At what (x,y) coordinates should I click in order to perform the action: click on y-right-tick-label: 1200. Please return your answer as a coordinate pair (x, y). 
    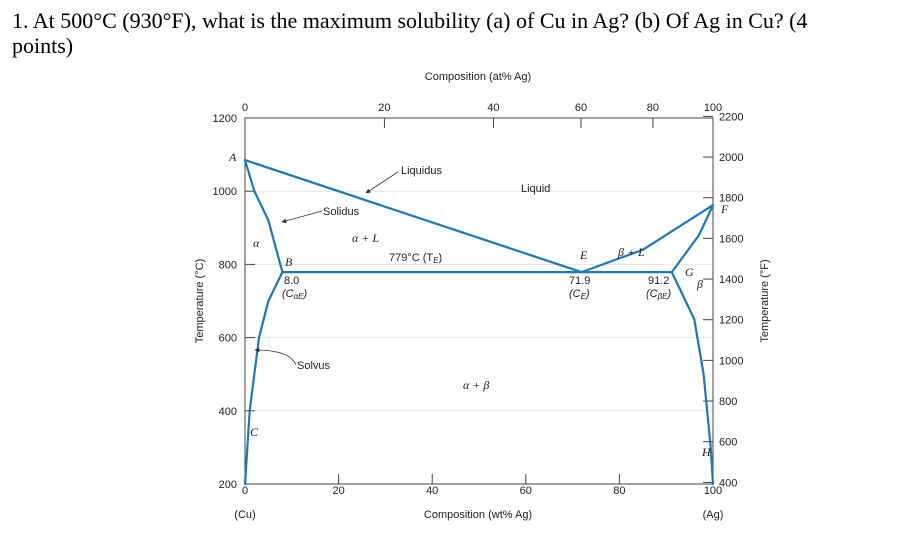
    Looking at the image, I should click on (731, 321).